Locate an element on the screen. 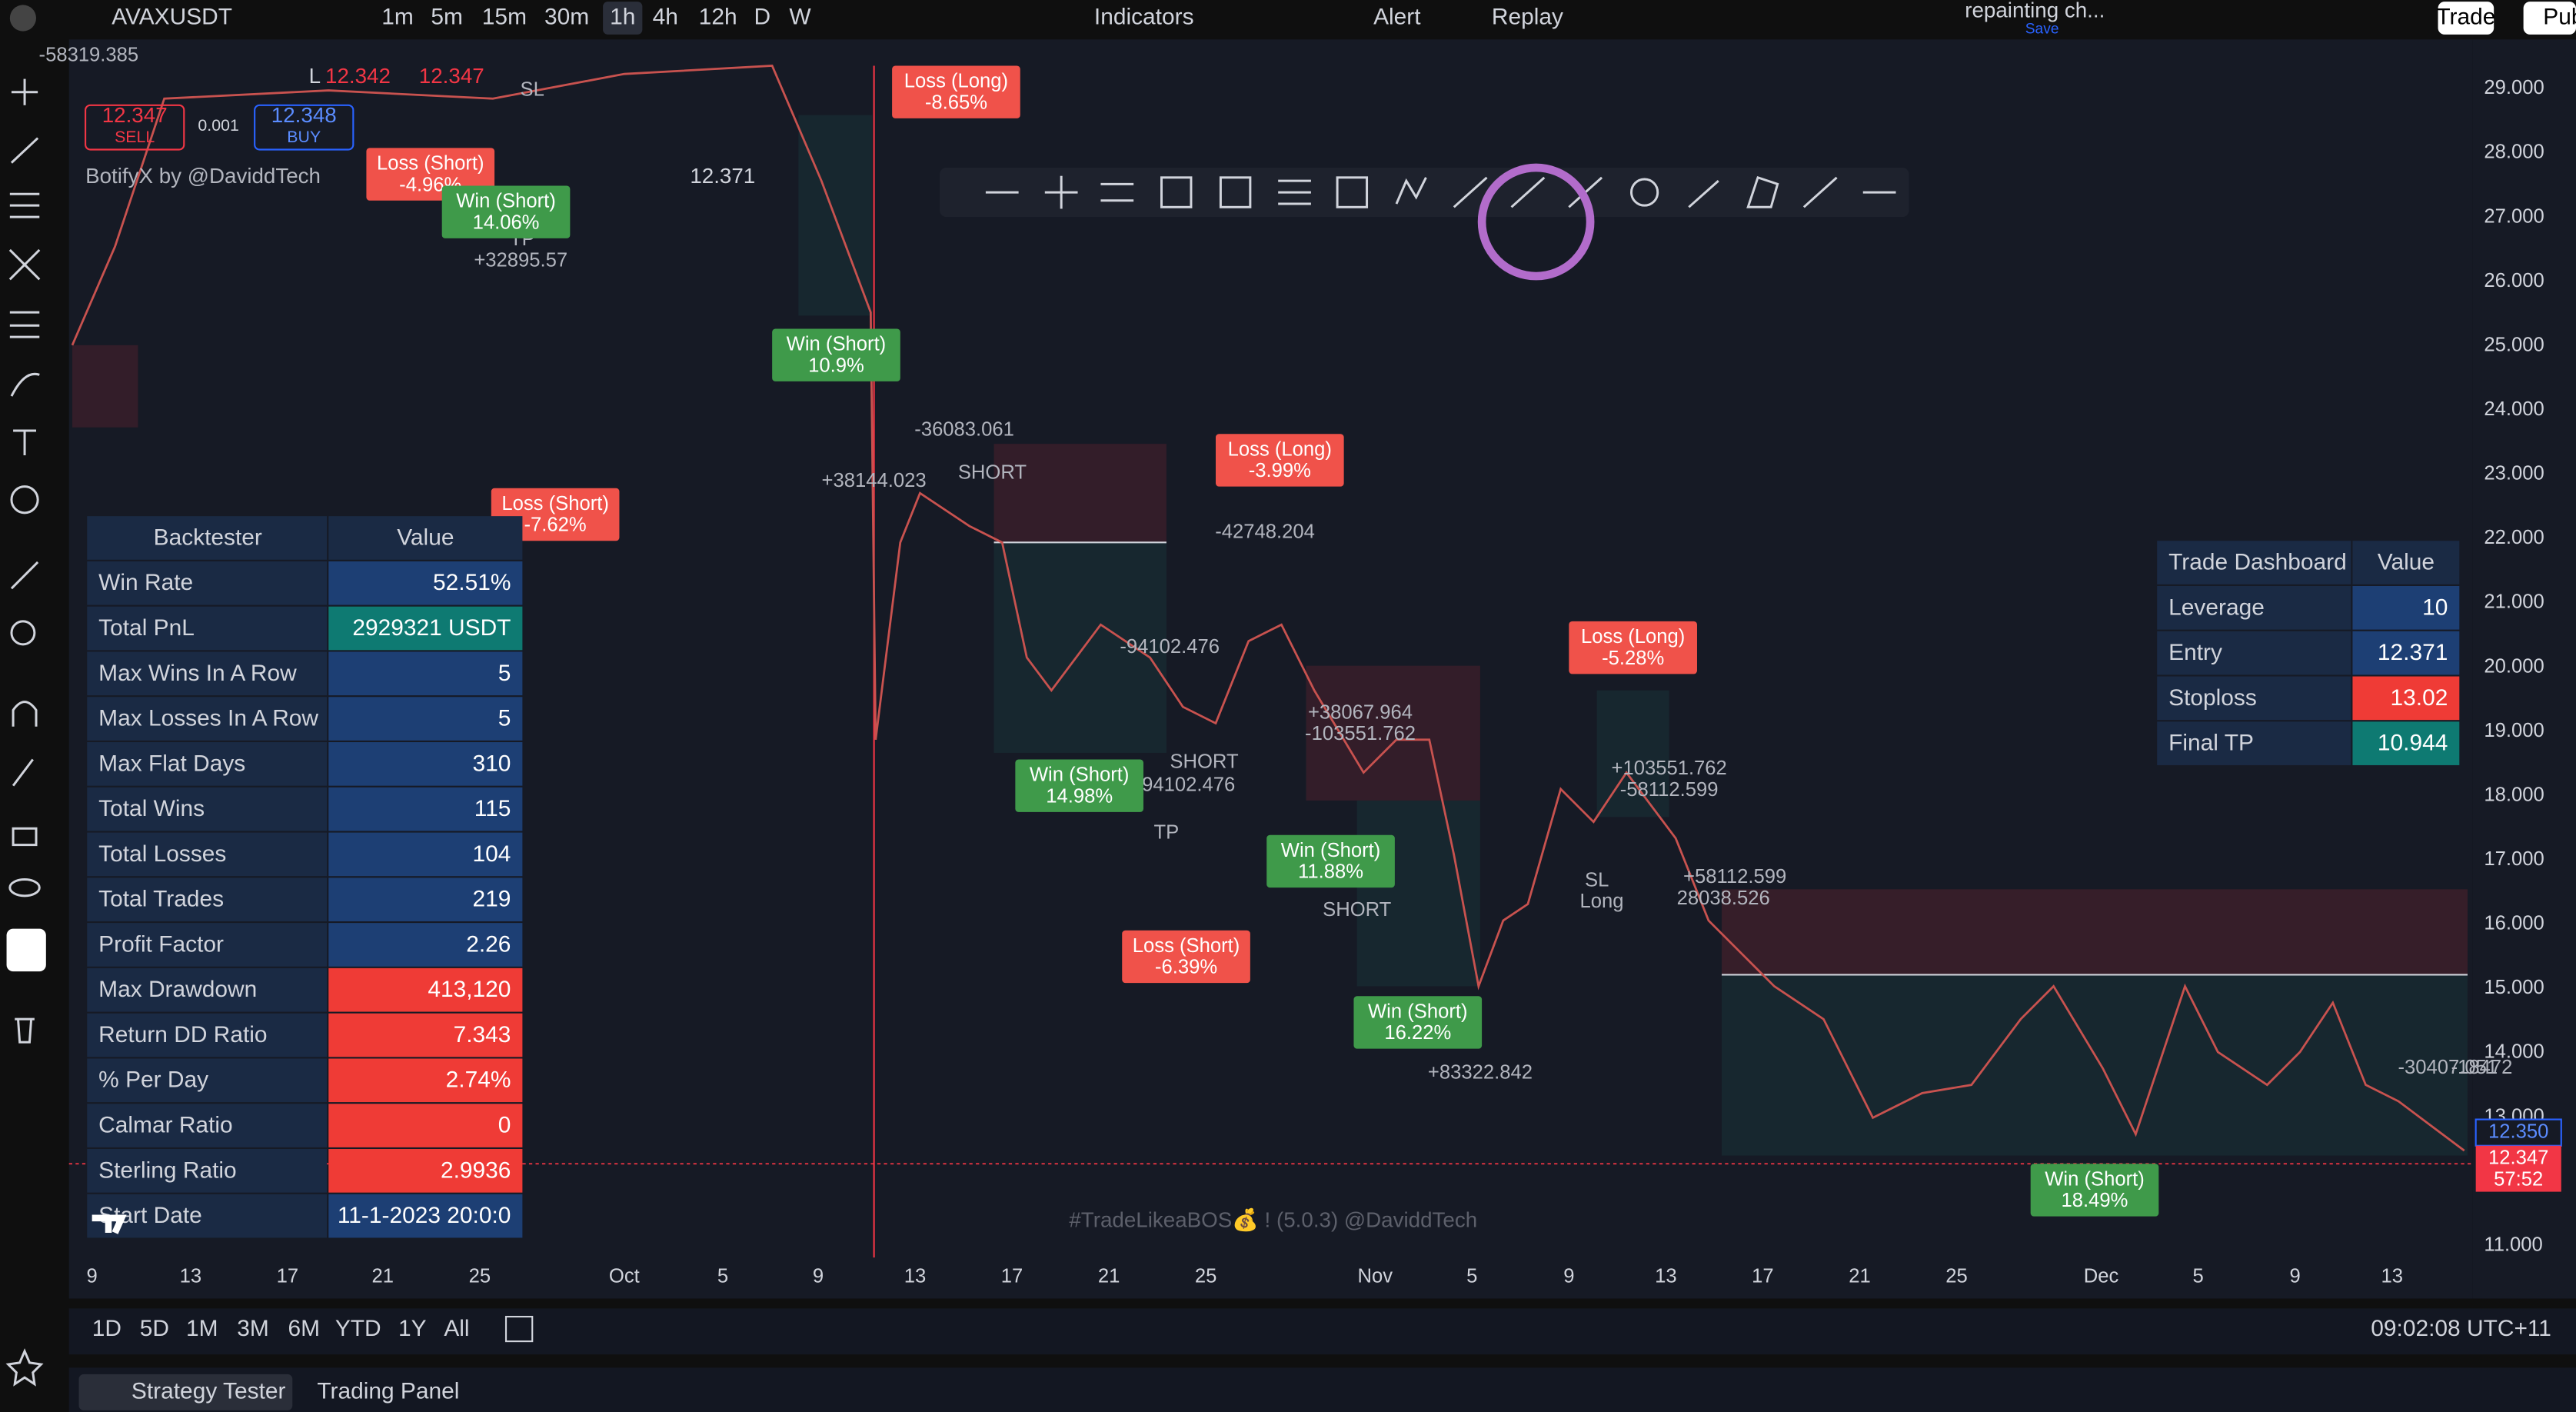  table-row-label: Leverage is located at coordinates (2216, 607).